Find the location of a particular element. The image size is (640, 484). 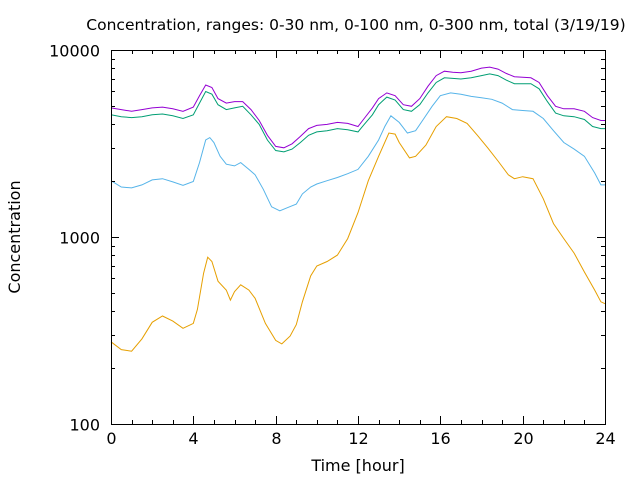

y-tick-label: 1000 is located at coordinates (79, 238).